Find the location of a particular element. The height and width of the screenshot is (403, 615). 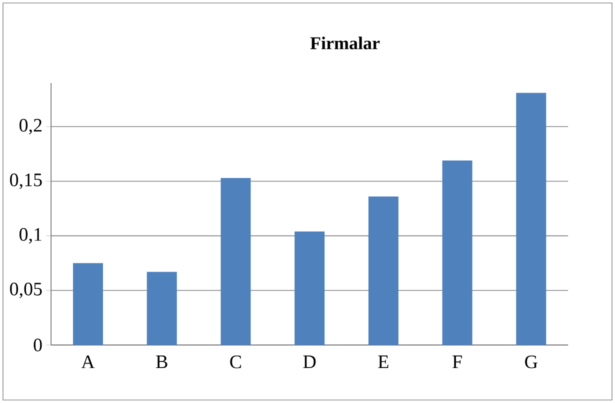

chart-title: Firmalar is located at coordinates (345, 43).